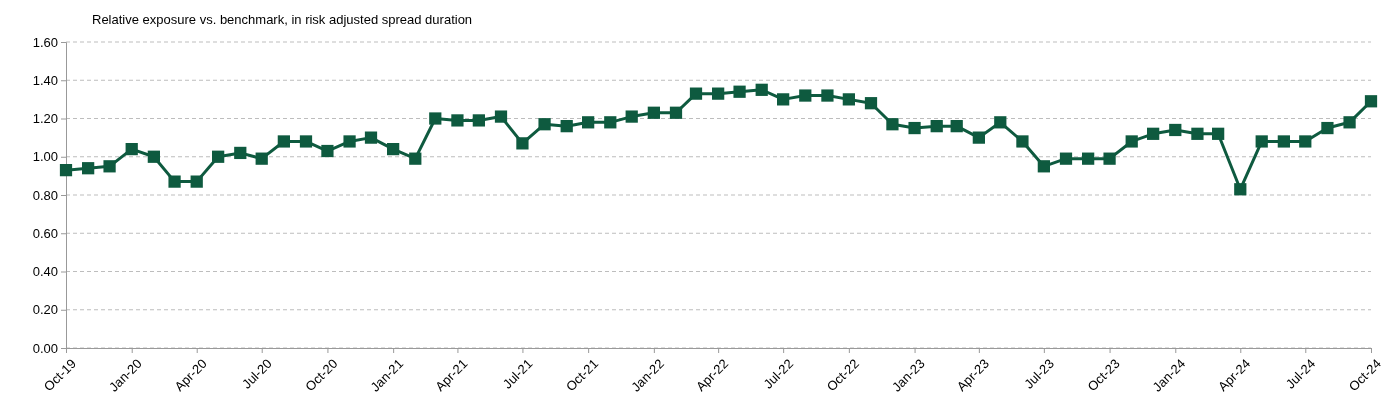 This screenshot has height=401, width=1385. What do you see at coordinates (45, 195) in the screenshot?
I see `y-tick-label: 0.80` at bounding box center [45, 195].